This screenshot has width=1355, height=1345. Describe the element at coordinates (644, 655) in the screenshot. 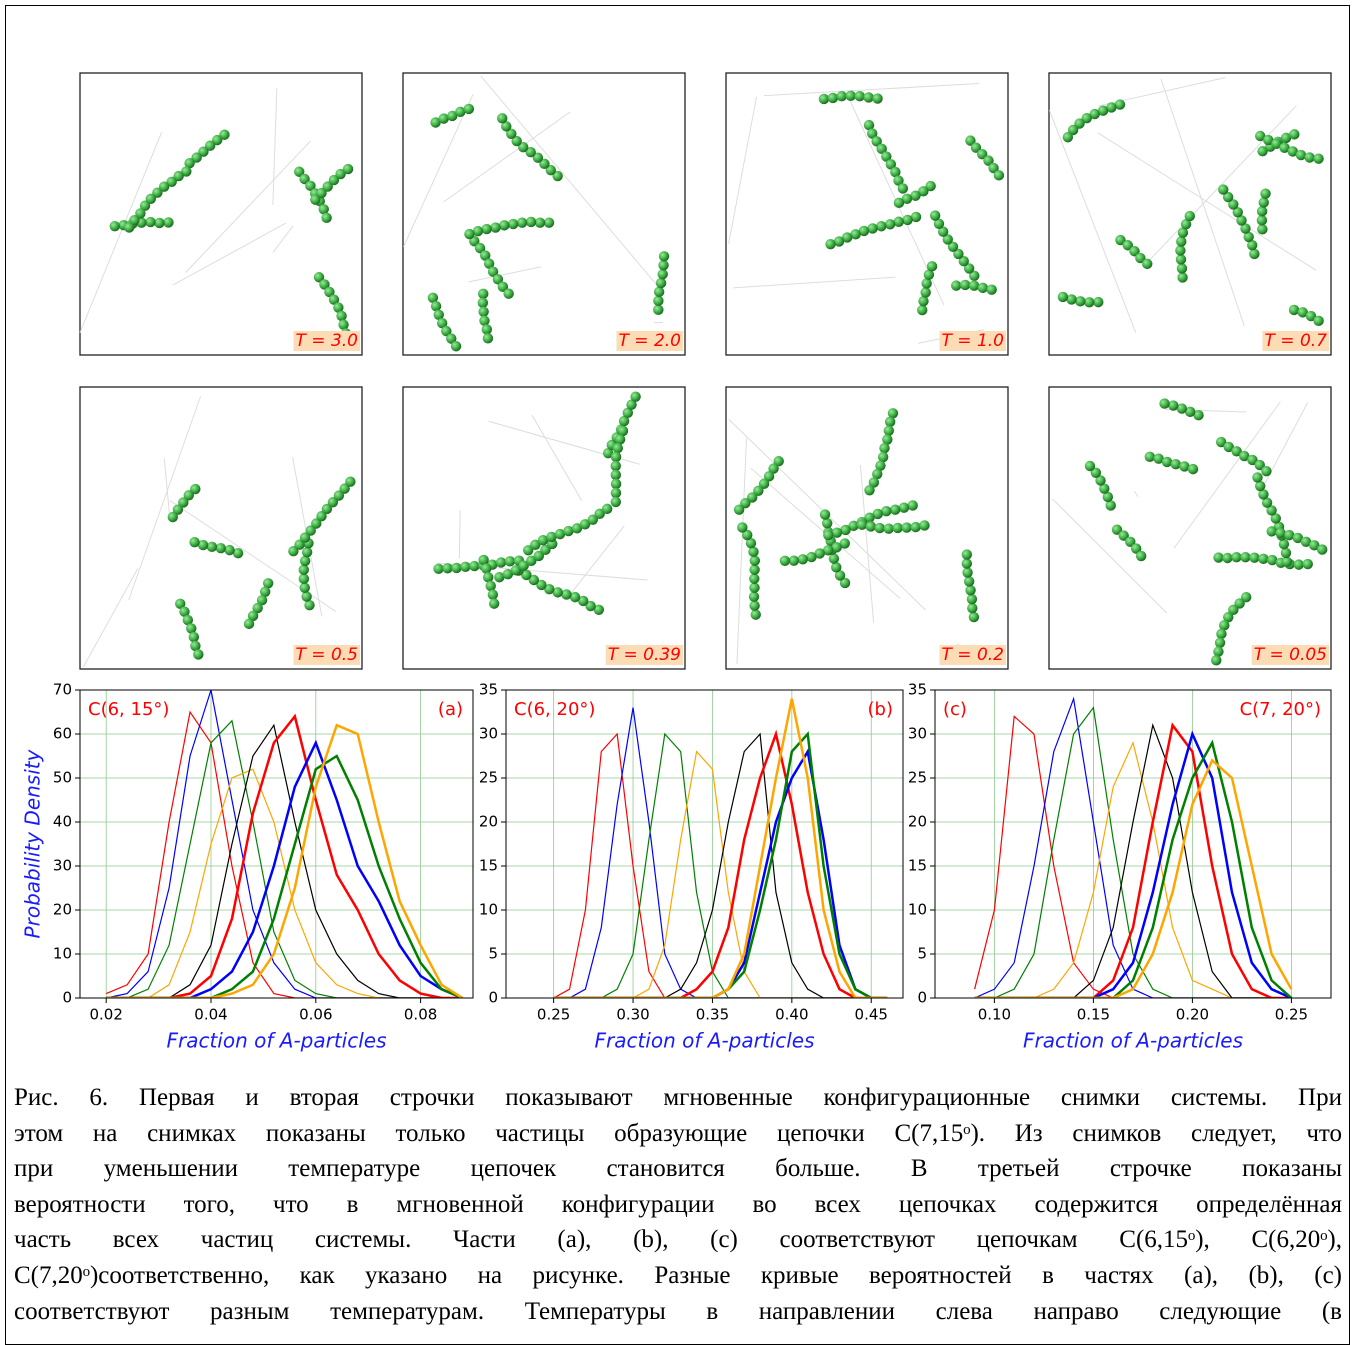

I see `temperature-label: T = 0.39` at that location.